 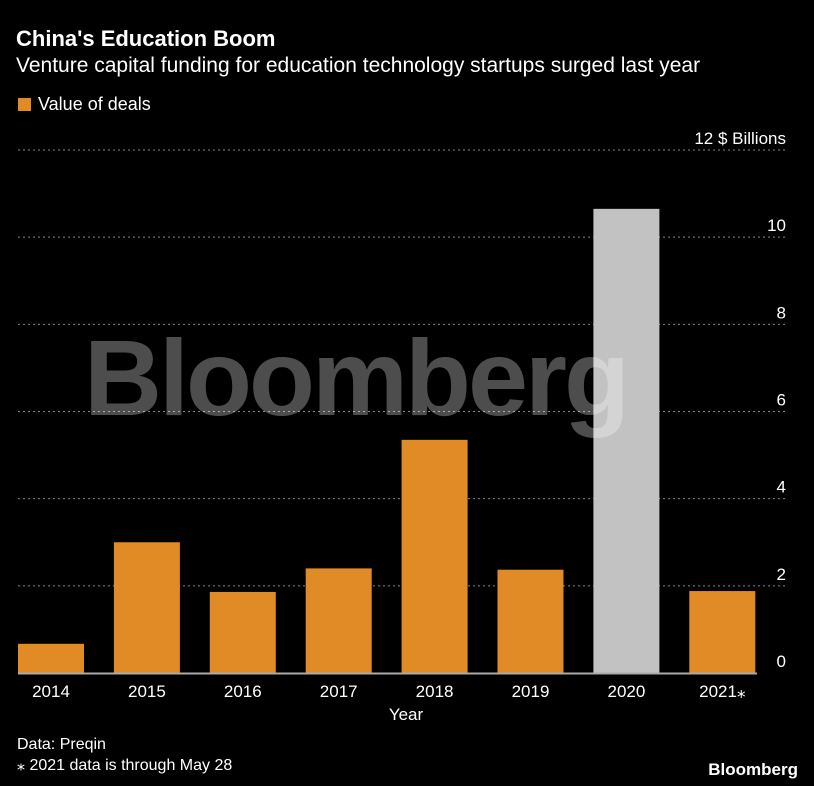 What do you see at coordinates (406, 714) in the screenshot?
I see `x-axis-label: Year` at bounding box center [406, 714].